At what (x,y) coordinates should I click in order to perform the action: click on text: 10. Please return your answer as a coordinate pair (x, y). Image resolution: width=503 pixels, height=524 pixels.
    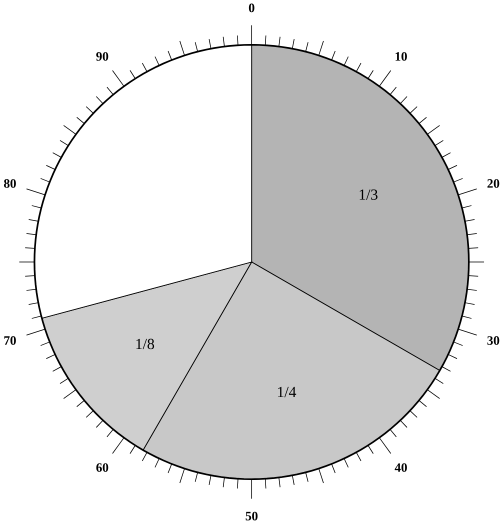
    Looking at the image, I should click on (401, 56).